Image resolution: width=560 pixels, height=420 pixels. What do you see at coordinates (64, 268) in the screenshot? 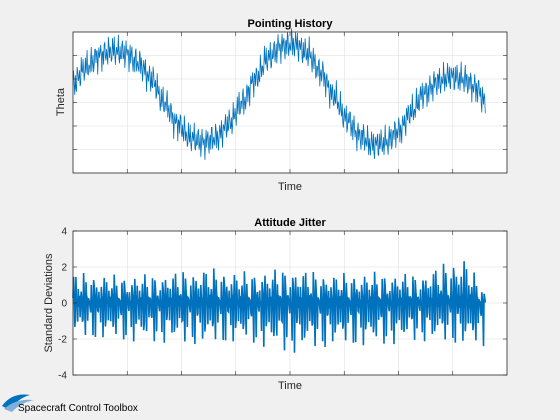
I see `y-tick-label: 2` at bounding box center [64, 268].